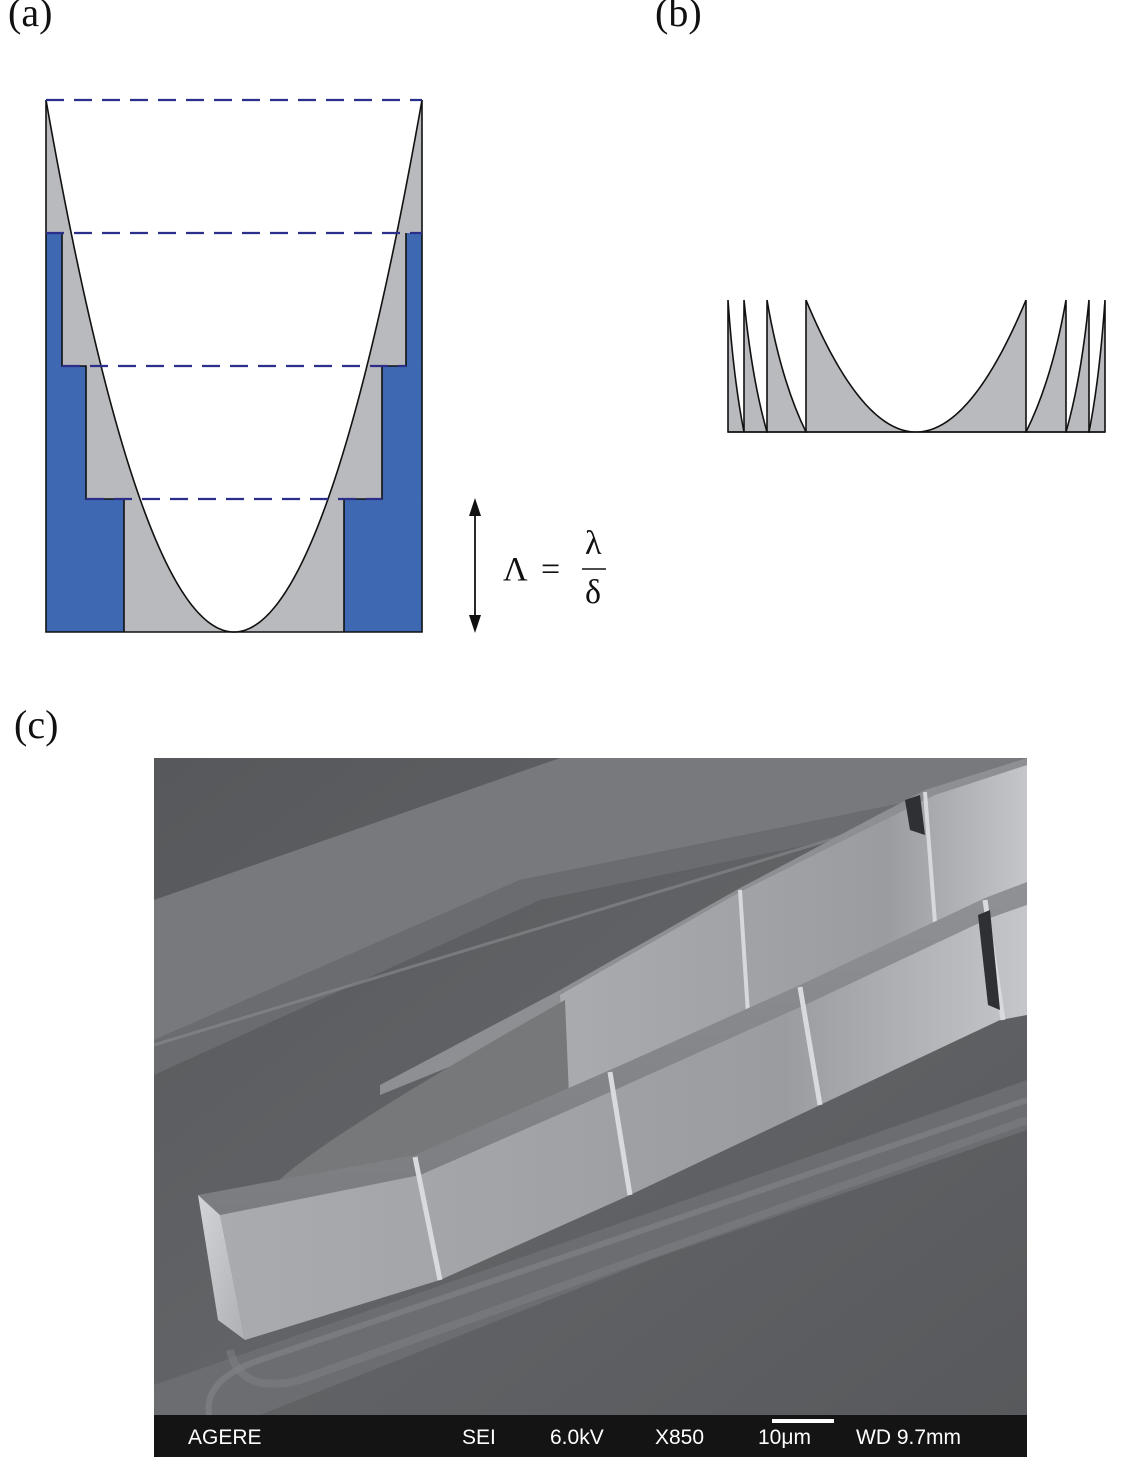 The height and width of the screenshot is (1464, 1128). Describe the element at coordinates (593, 543) in the screenshot. I see `equation-numerator: λ` at that location.